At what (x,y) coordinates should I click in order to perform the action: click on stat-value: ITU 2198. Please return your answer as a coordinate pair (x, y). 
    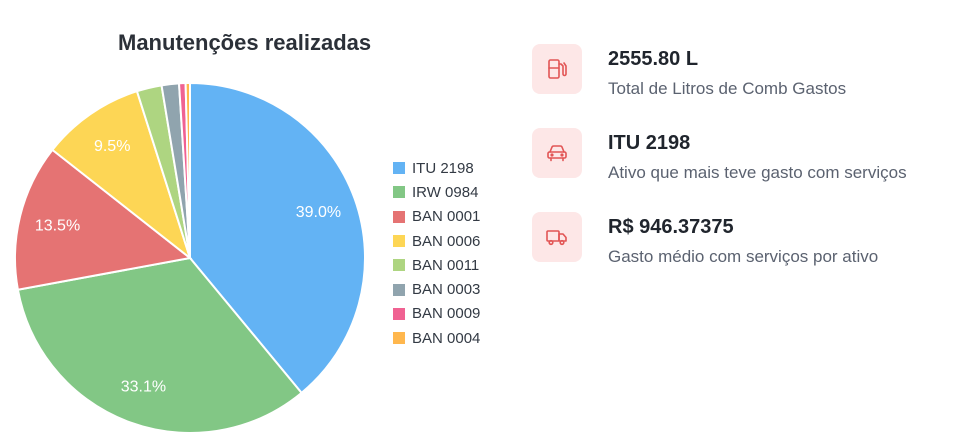
    Looking at the image, I should click on (649, 143).